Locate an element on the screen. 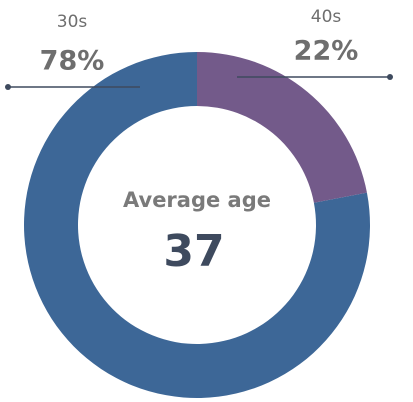  category-label: 30s is located at coordinates (72, 22).